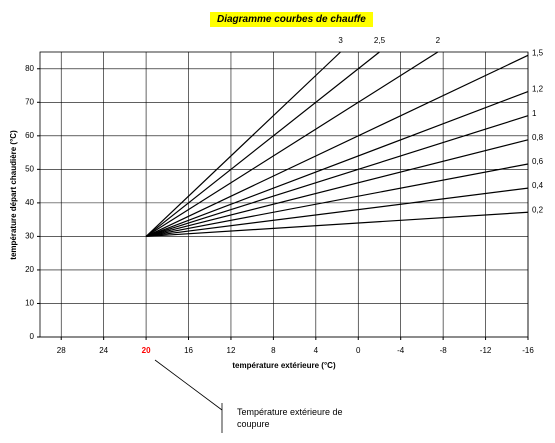 This screenshot has width=555, height=443. What do you see at coordinates (340, 40) in the screenshot?
I see `curve-label: 3` at bounding box center [340, 40].